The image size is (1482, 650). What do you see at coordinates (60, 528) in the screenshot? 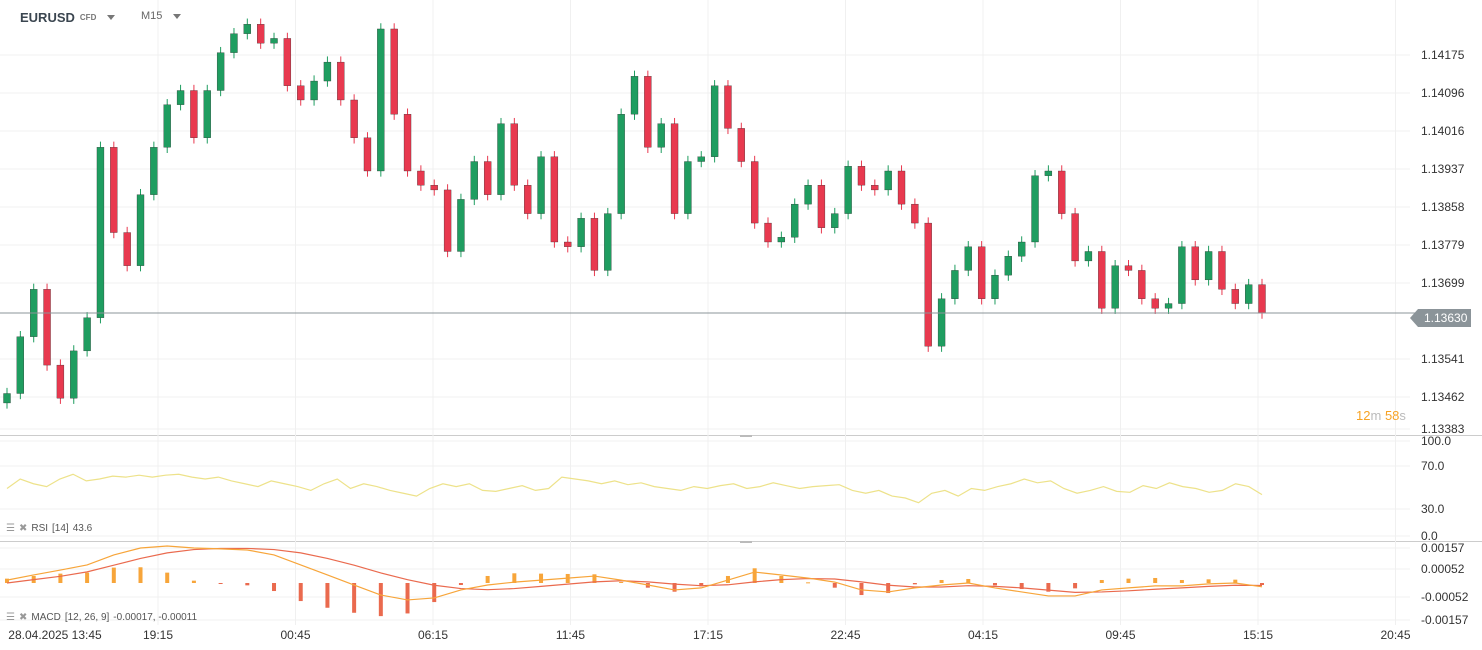
I see `rsi-params: [14]` at bounding box center [60, 528].